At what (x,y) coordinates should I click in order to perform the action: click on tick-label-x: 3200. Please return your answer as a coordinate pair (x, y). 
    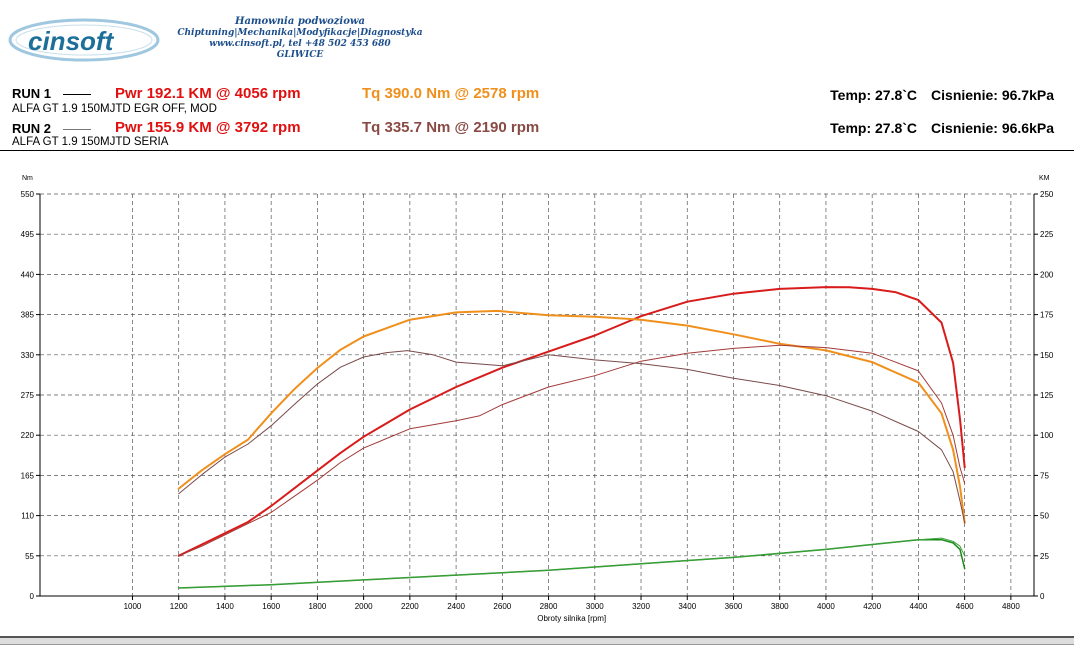
    Looking at the image, I should click on (641, 606).